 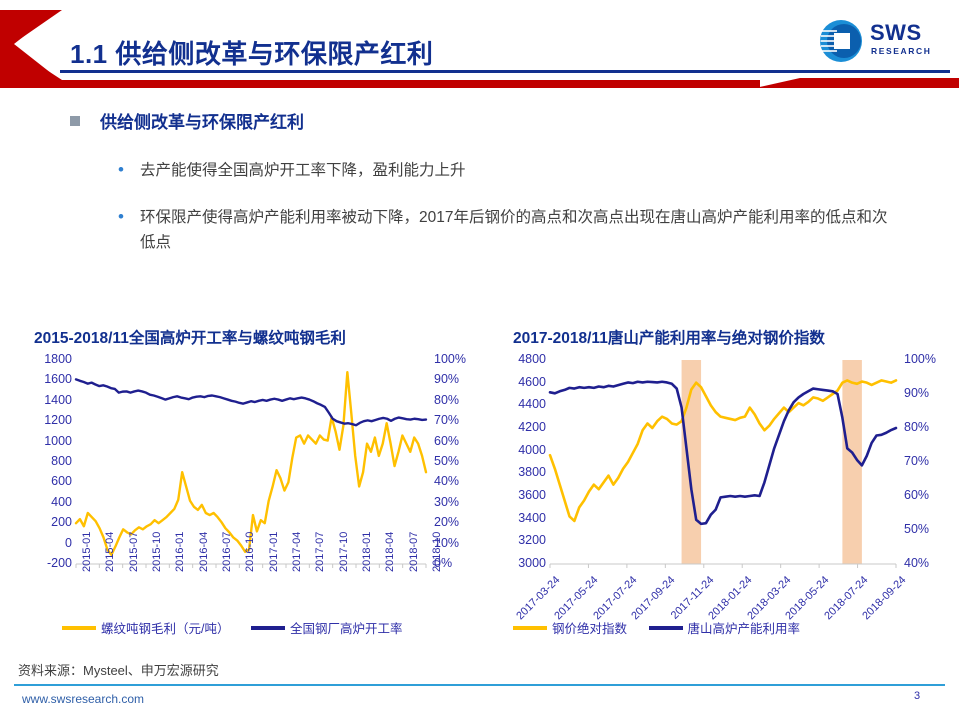 I want to click on x-axis-tick: 2015-01, so click(x=87, y=551).